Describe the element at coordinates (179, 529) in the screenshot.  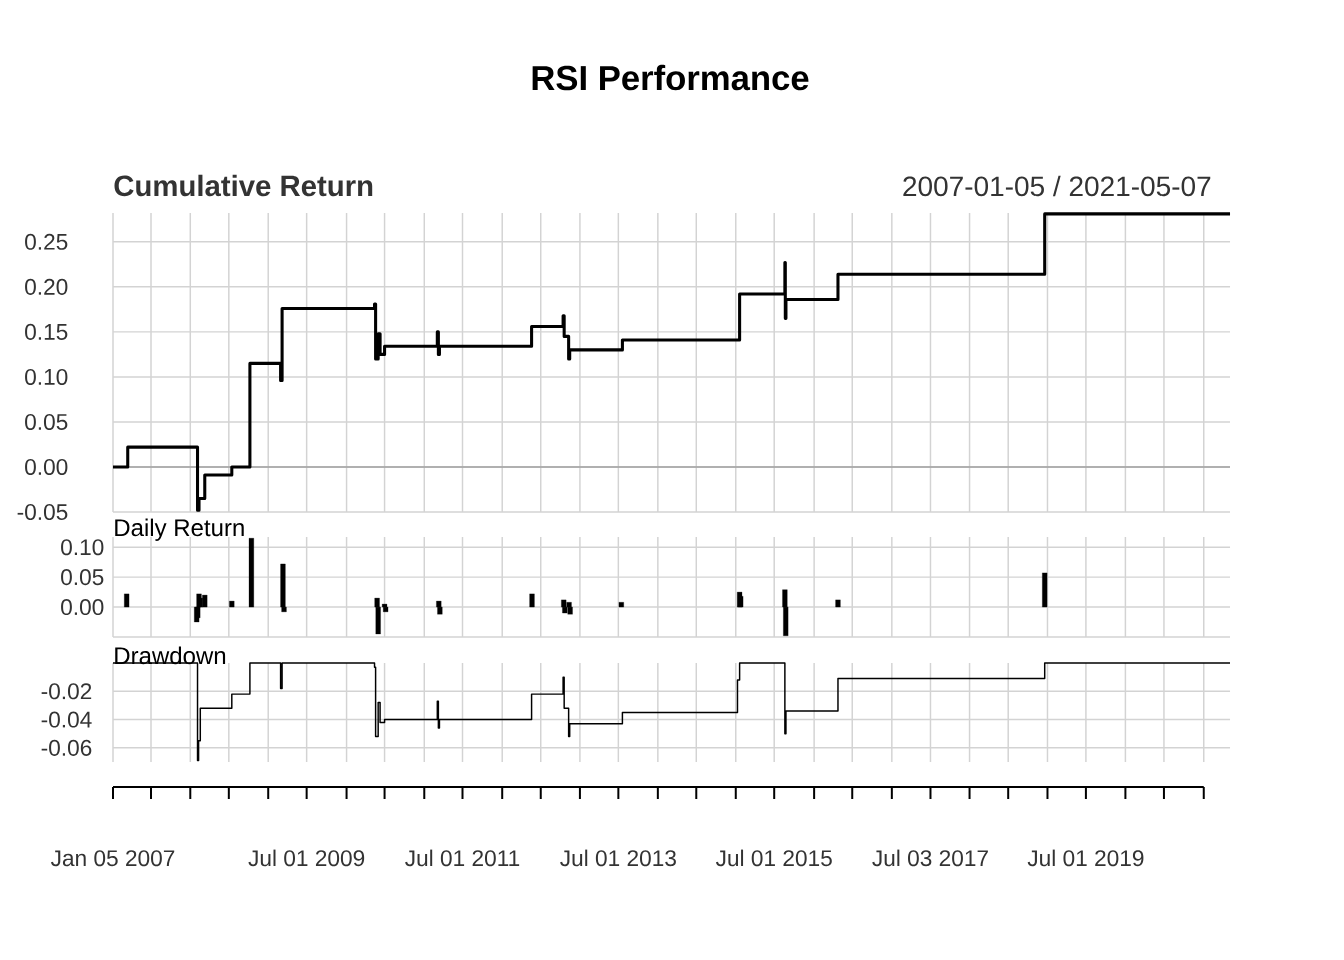
I see `chart-title: Daily Return` at that location.